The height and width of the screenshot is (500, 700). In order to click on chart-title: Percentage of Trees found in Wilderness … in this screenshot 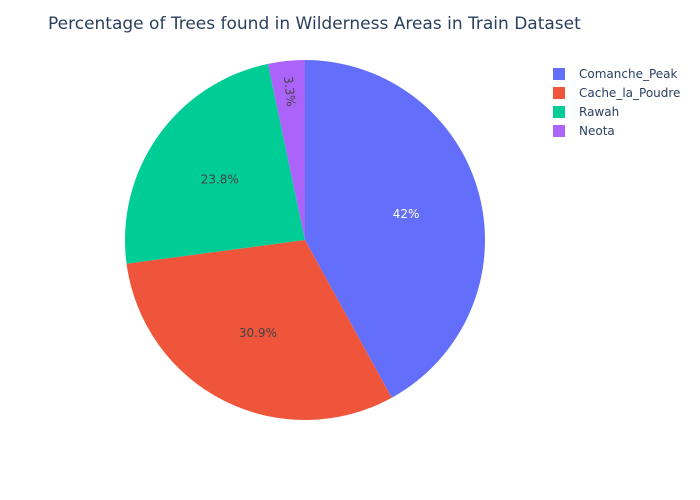, I will do `click(314, 24)`.